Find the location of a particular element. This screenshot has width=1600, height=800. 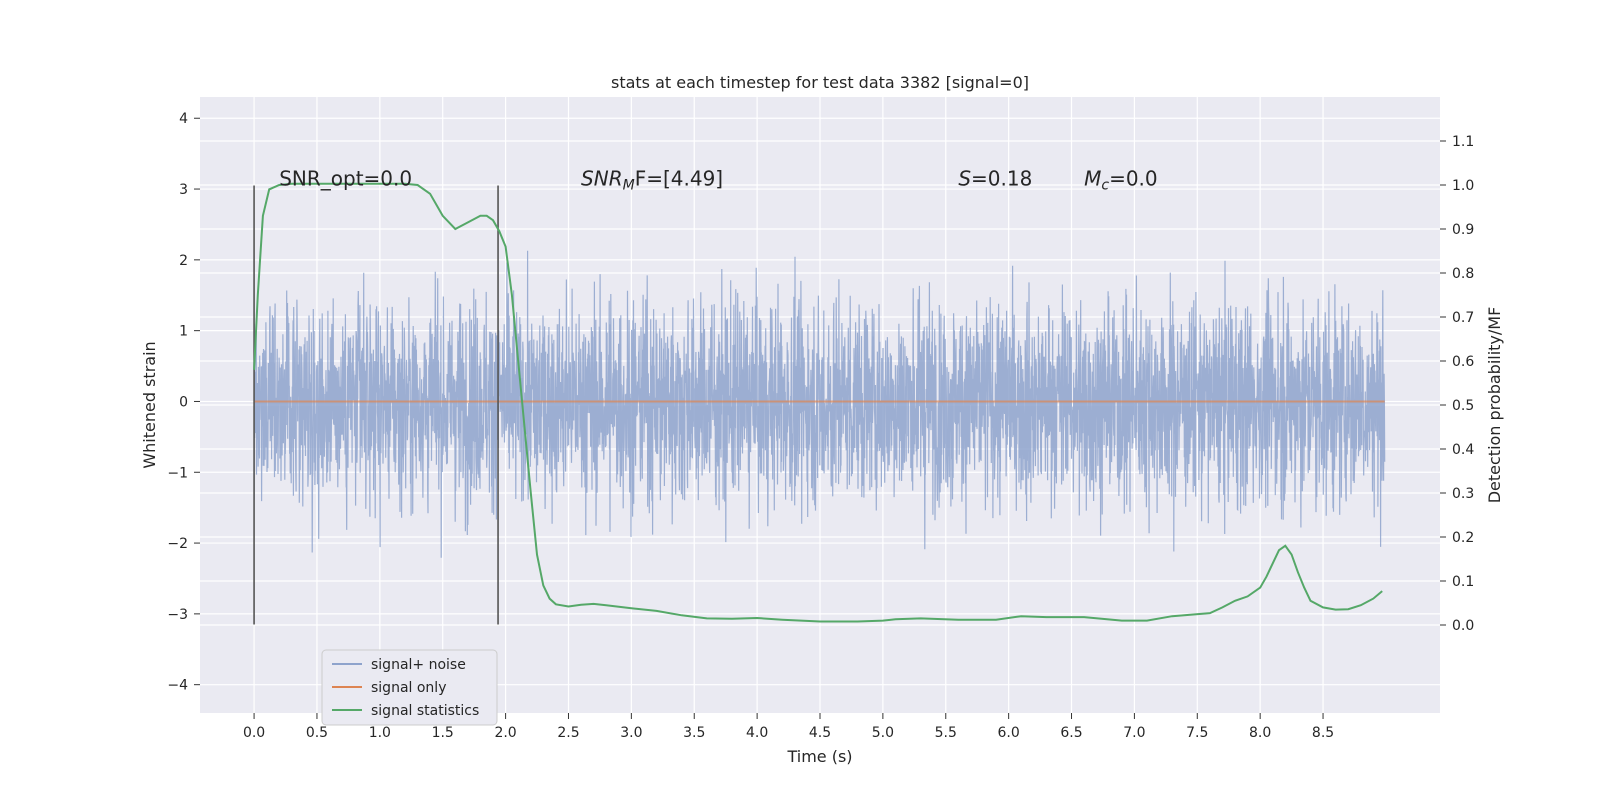

annotation-text: Mc=0.0 is located at coordinates (1121, 180).